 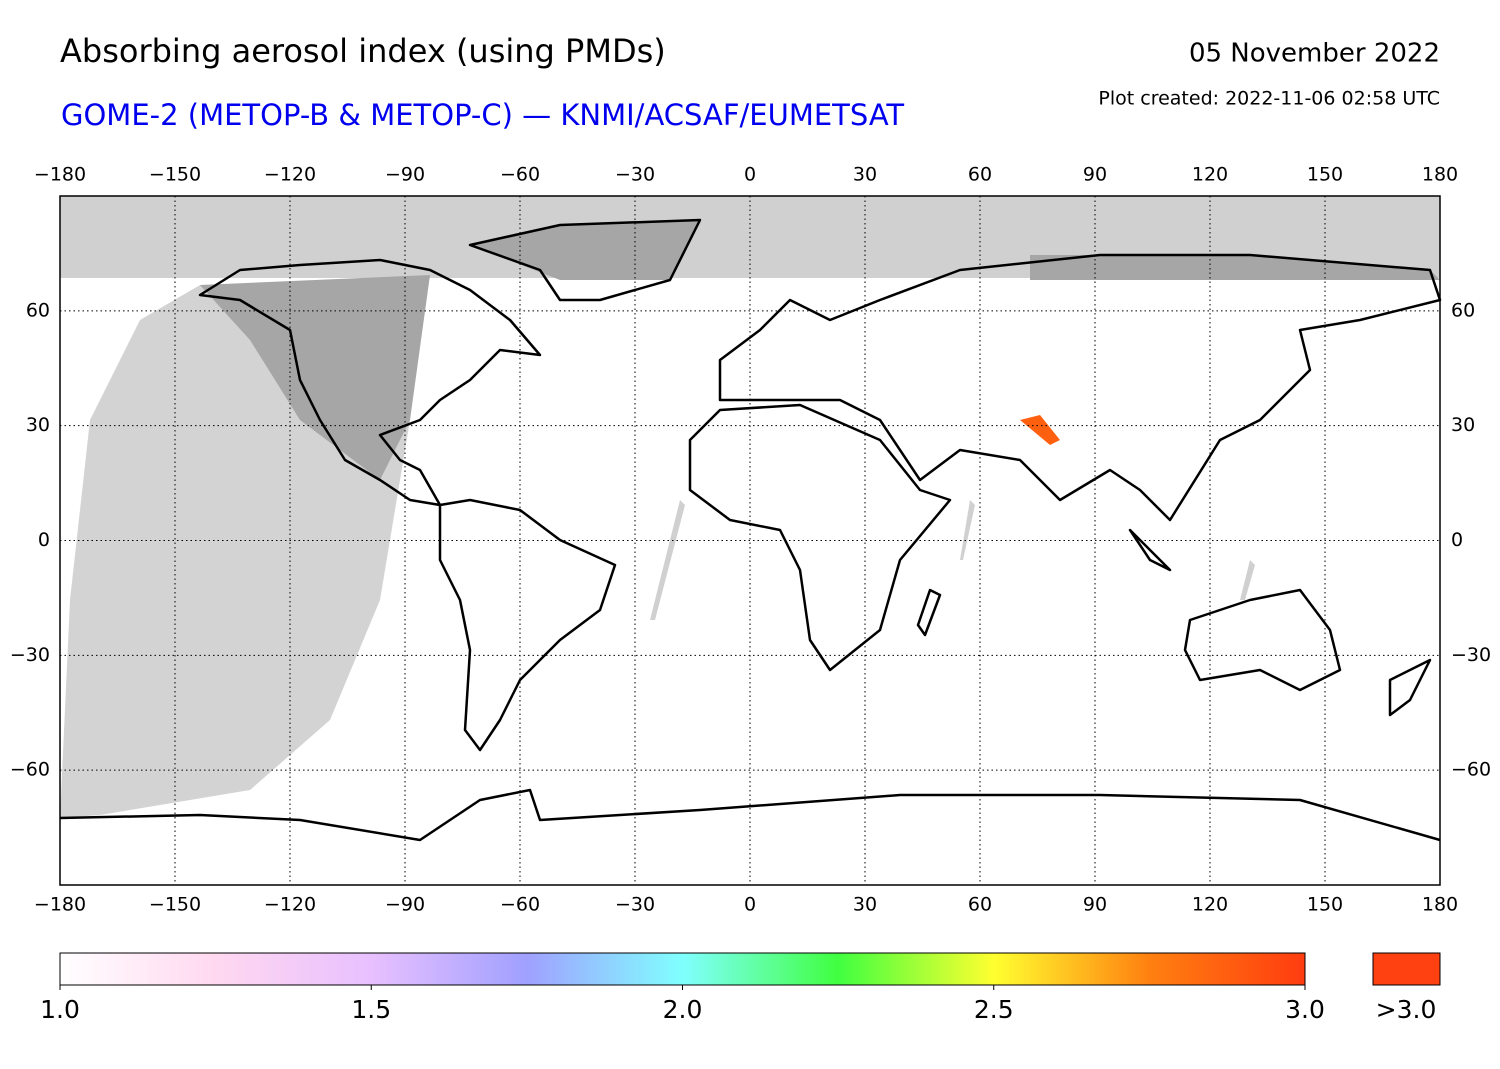 What do you see at coordinates (683, 1009) in the screenshot?
I see `colorbar-tick-label: 2.0` at bounding box center [683, 1009].